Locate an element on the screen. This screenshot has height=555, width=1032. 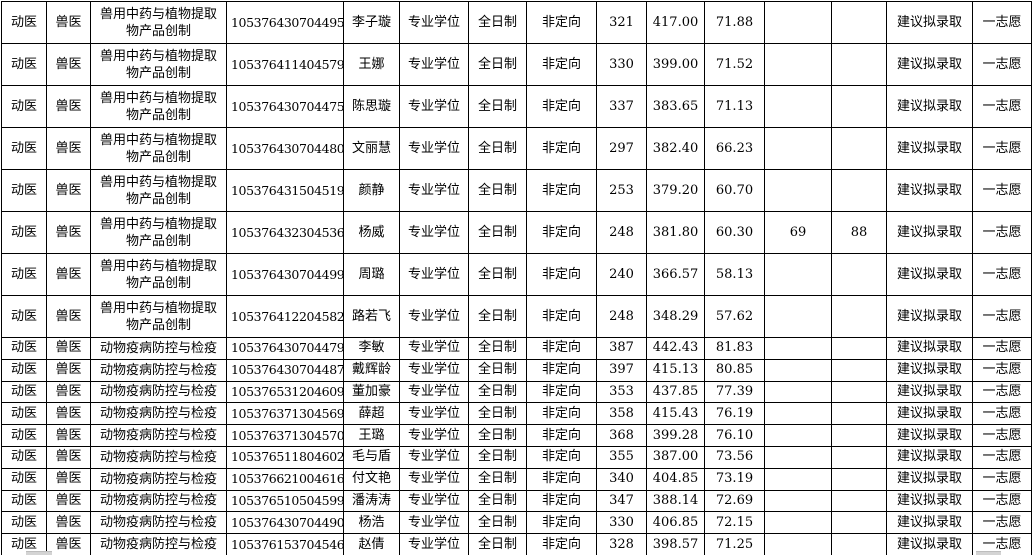
cell-retest-score: 415.43 is located at coordinates (675, 414).